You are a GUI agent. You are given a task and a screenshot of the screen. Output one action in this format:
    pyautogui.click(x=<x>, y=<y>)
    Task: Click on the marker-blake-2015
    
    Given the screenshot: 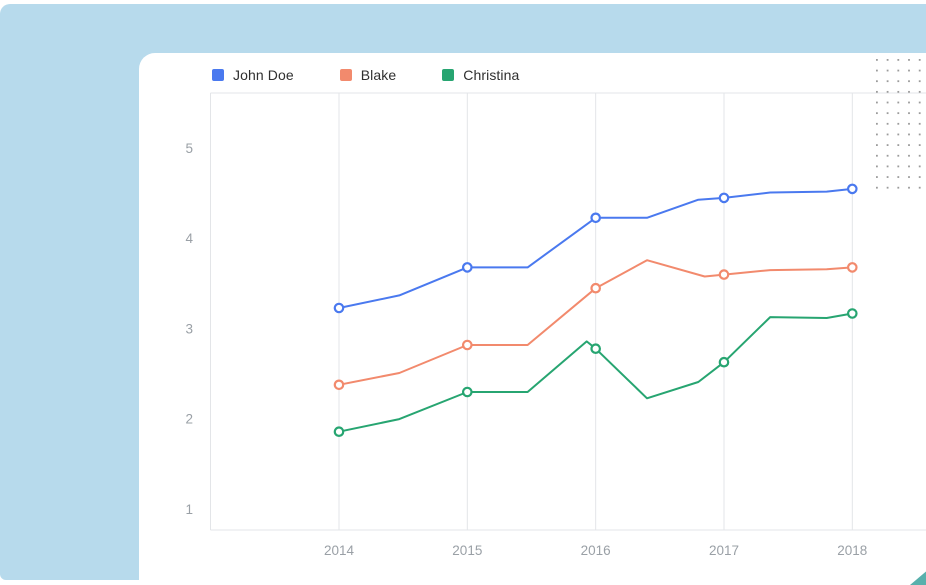 What is the action you would take?
    pyautogui.click(x=467, y=345)
    